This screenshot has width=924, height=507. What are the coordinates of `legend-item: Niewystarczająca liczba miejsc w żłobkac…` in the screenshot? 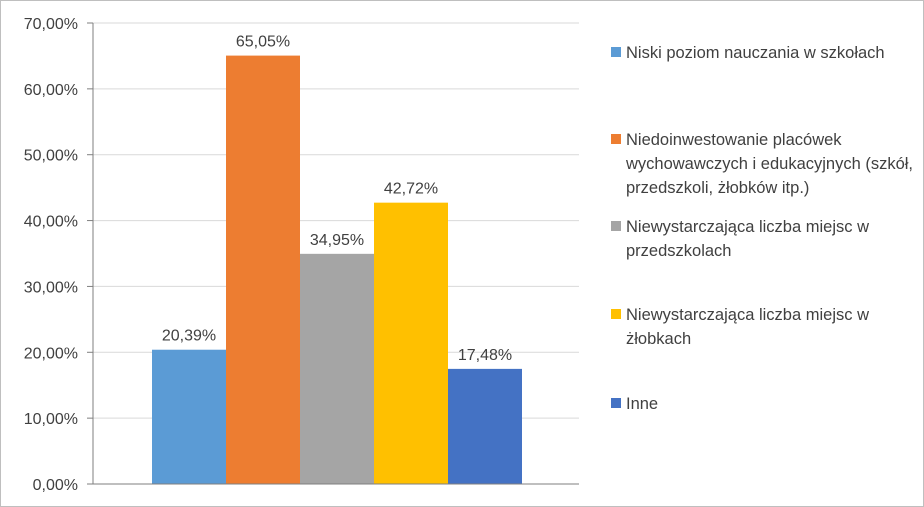 It's located at (763, 327).